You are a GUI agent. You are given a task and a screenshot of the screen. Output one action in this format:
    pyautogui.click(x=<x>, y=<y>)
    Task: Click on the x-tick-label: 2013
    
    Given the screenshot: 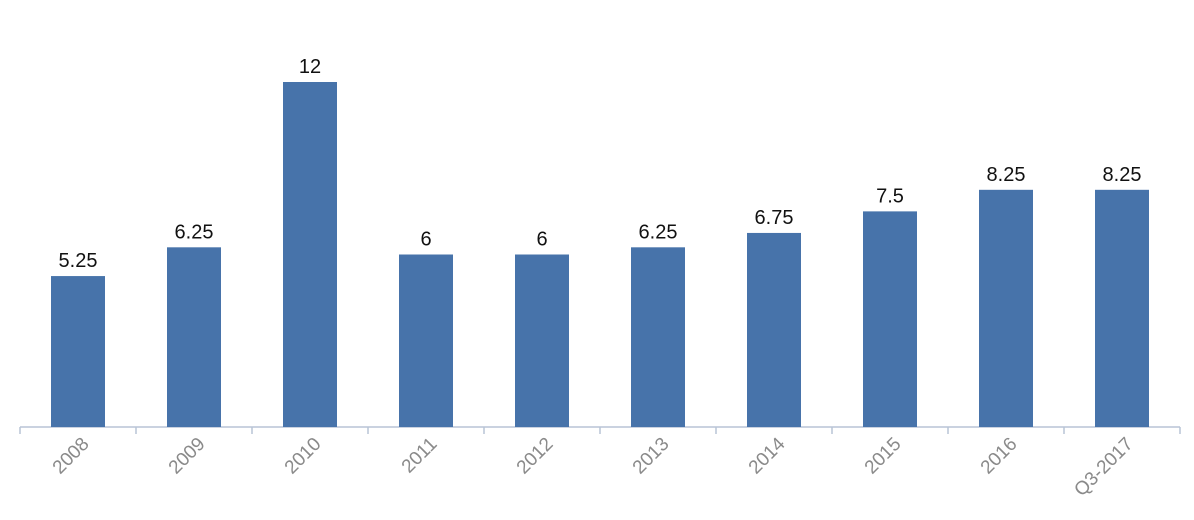 What is the action you would take?
    pyautogui.click(x=651, y=456)
    